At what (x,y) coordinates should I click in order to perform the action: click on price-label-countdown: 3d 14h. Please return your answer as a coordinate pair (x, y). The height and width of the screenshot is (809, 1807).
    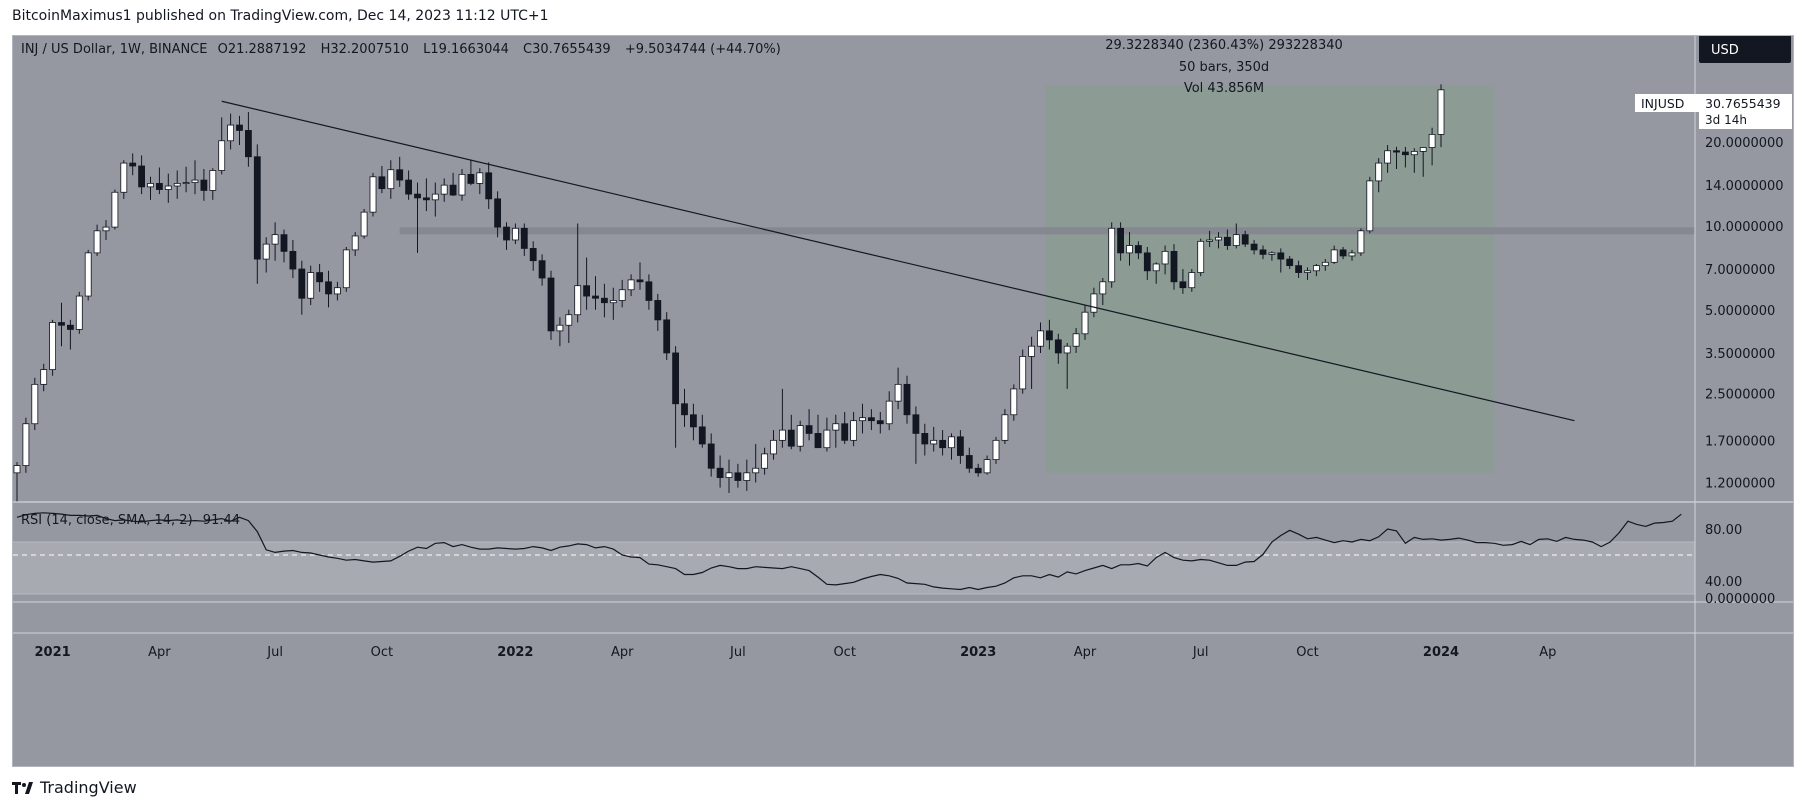
    Looking at the image, I should click on (1726, 120).